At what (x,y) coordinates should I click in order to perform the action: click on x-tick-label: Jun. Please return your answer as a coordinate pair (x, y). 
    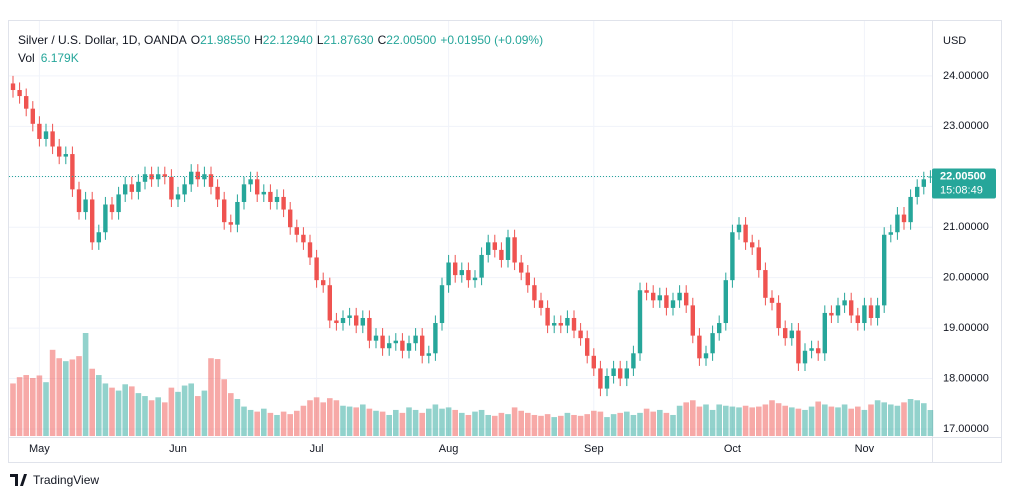
    Looking at the image, I should click on (178, 449).